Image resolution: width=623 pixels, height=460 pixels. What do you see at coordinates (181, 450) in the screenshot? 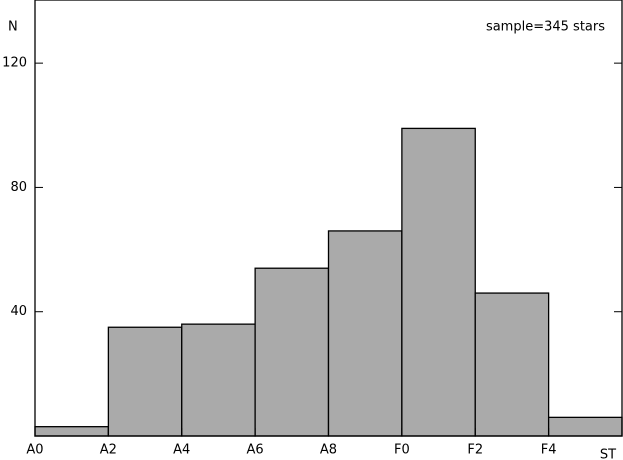
I see `x-tick-label: A4` at bounding box center [181, 450].